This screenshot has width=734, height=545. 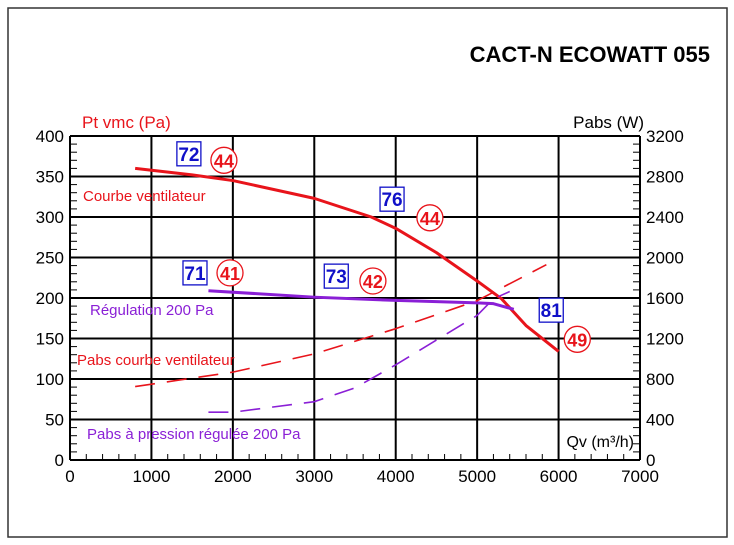 I want to click on series-label: Courbe ventilateur, so click(x=144, y=196).